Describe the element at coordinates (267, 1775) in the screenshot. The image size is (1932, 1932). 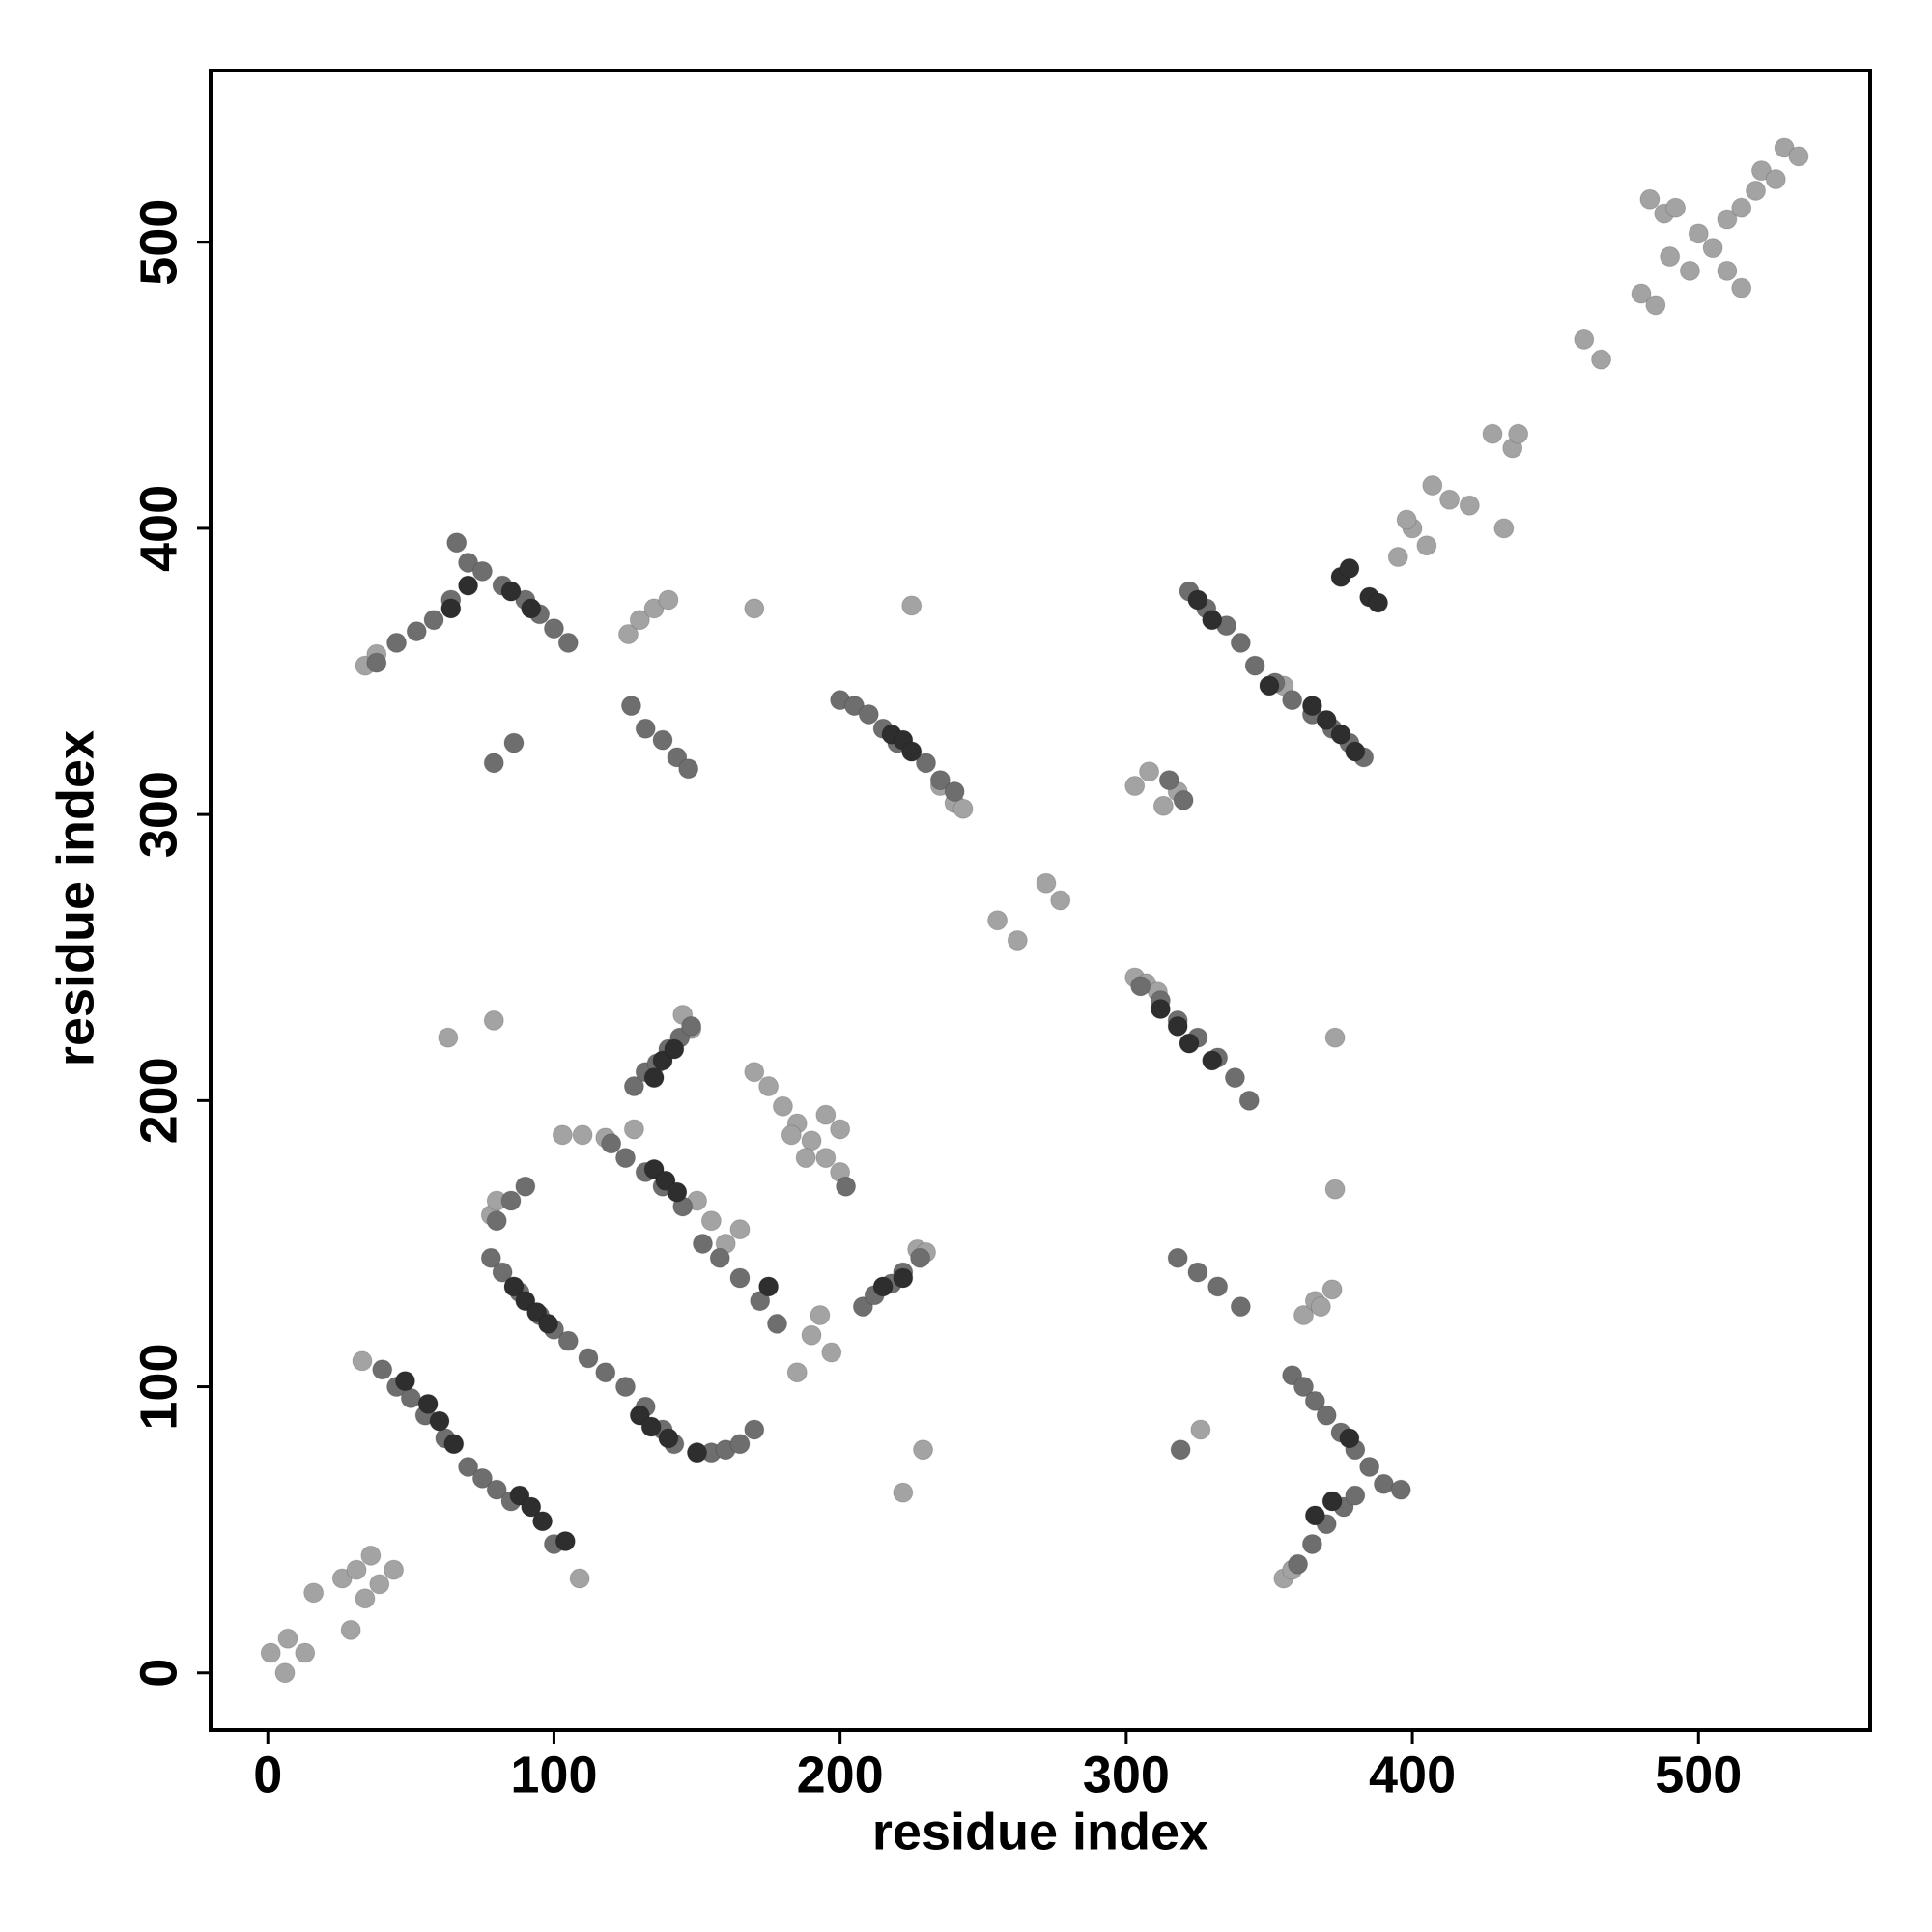
I see `x-tick-label: 0` at that location.